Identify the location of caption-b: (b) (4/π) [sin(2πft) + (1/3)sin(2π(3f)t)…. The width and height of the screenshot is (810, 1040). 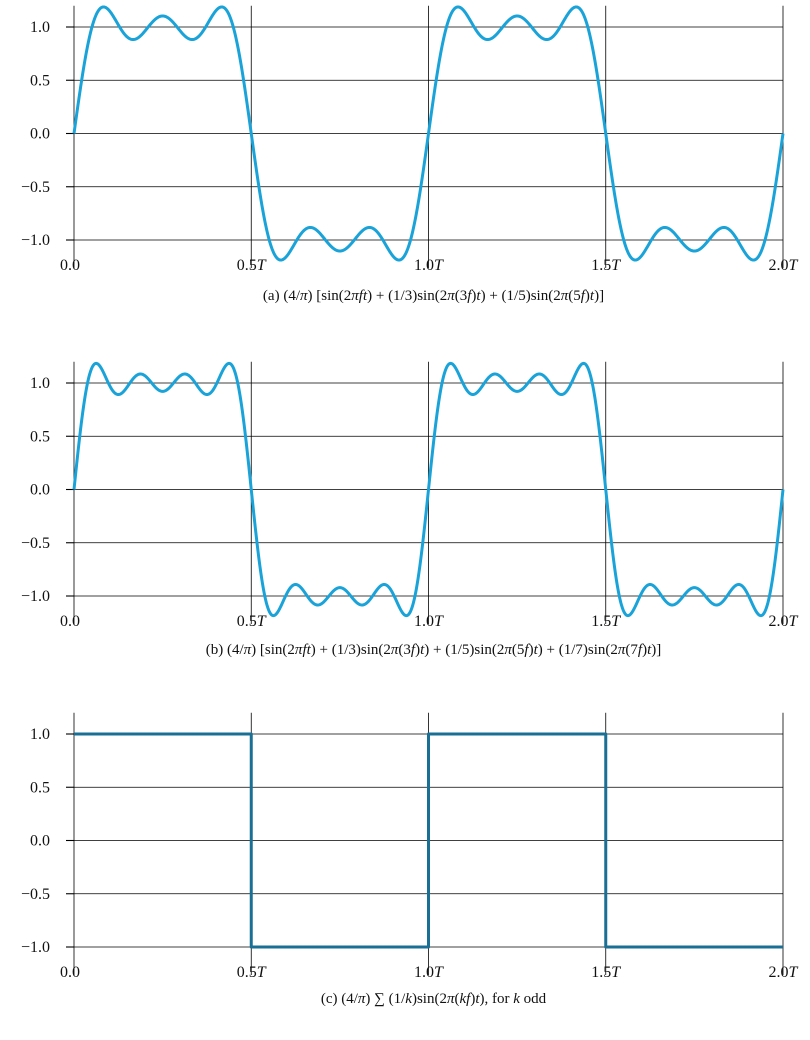
(433, 650).